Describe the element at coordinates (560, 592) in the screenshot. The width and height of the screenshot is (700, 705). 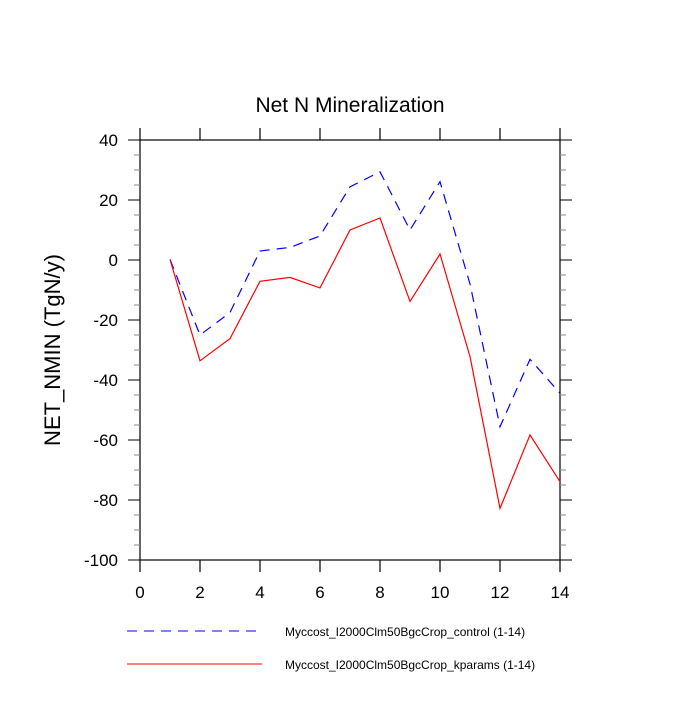
I see `x-tick-label: 14` at that location.